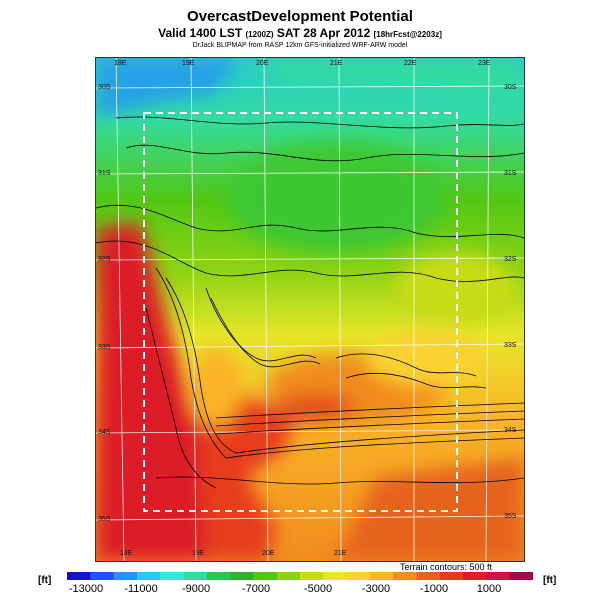  I want to click on lon-label-top: 21E, so click(336, 63).